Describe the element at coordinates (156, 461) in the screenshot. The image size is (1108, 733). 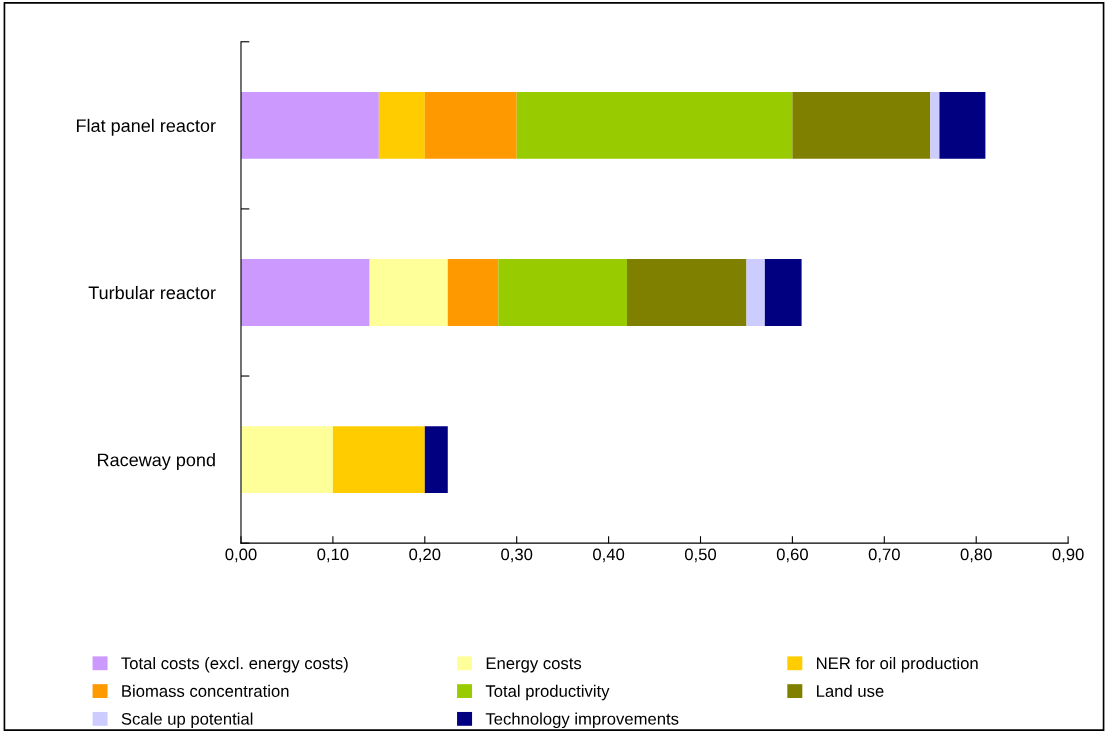
I see `y-tick-label: Raceway pond` at that location.